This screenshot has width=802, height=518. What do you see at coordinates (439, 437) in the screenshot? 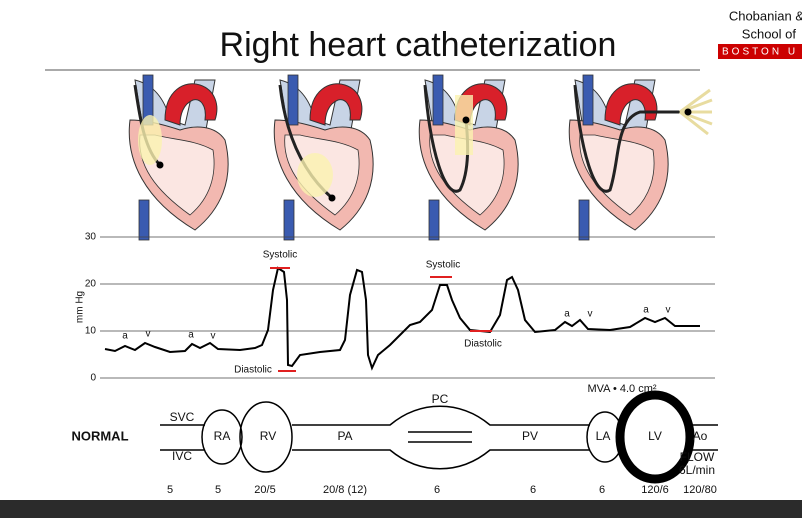
I see `circulation-diagram` at bounding box center [439, 437].